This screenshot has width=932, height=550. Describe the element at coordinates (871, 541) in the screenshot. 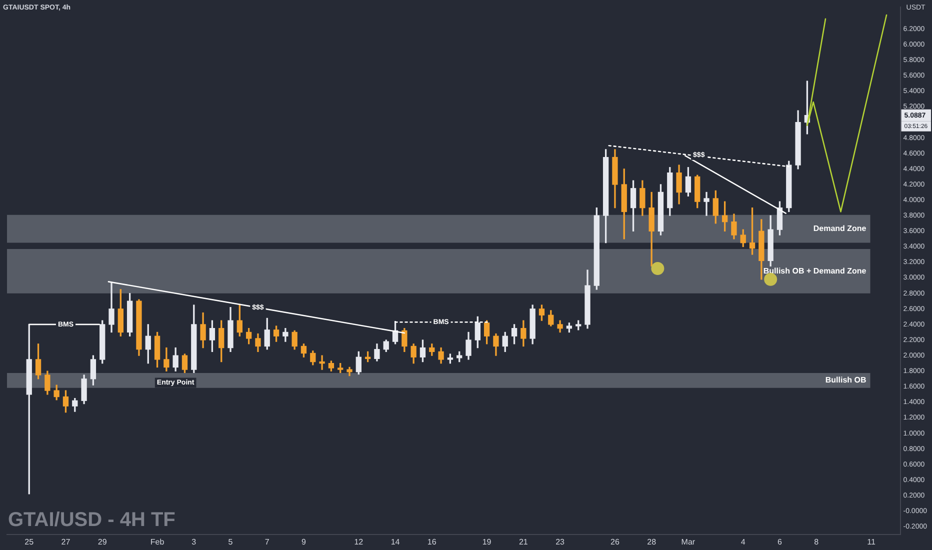

I see `x-tick-label: 11` at that location.